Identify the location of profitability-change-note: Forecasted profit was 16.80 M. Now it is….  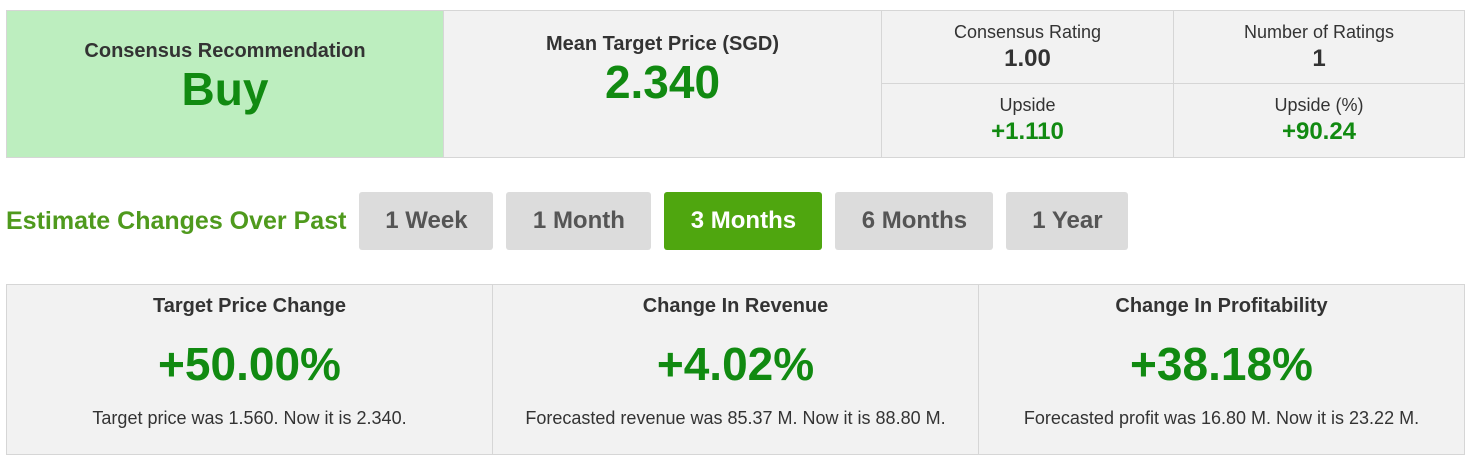
(1221, 418).